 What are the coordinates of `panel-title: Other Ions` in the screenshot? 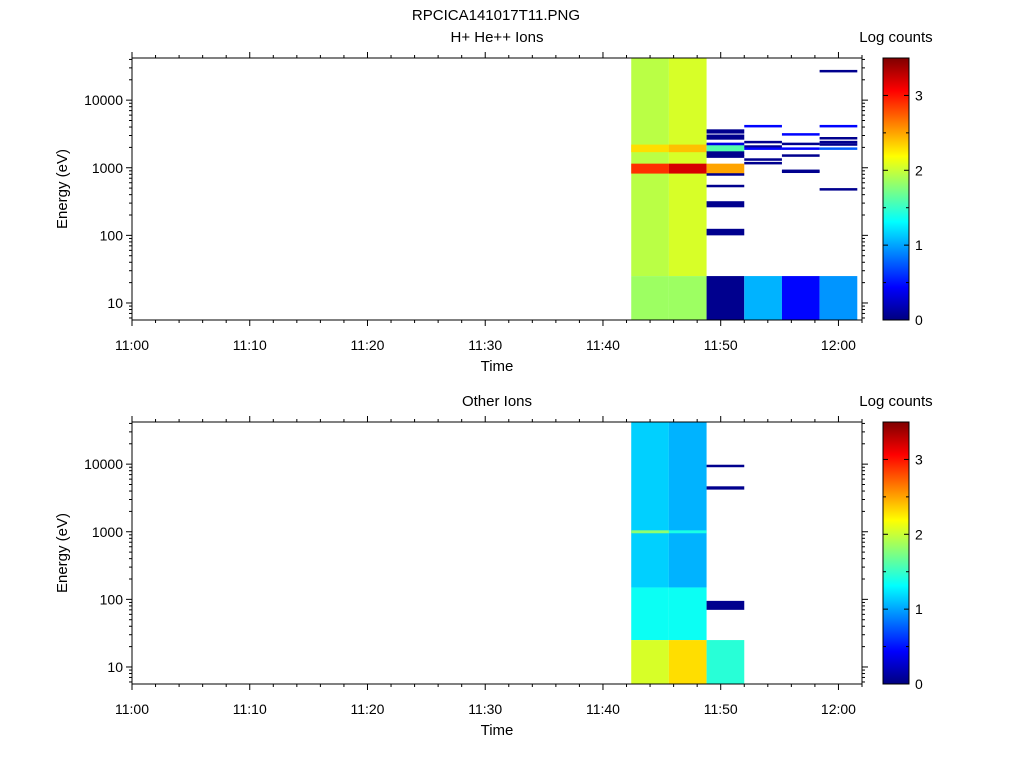 It's located at (497, 401).